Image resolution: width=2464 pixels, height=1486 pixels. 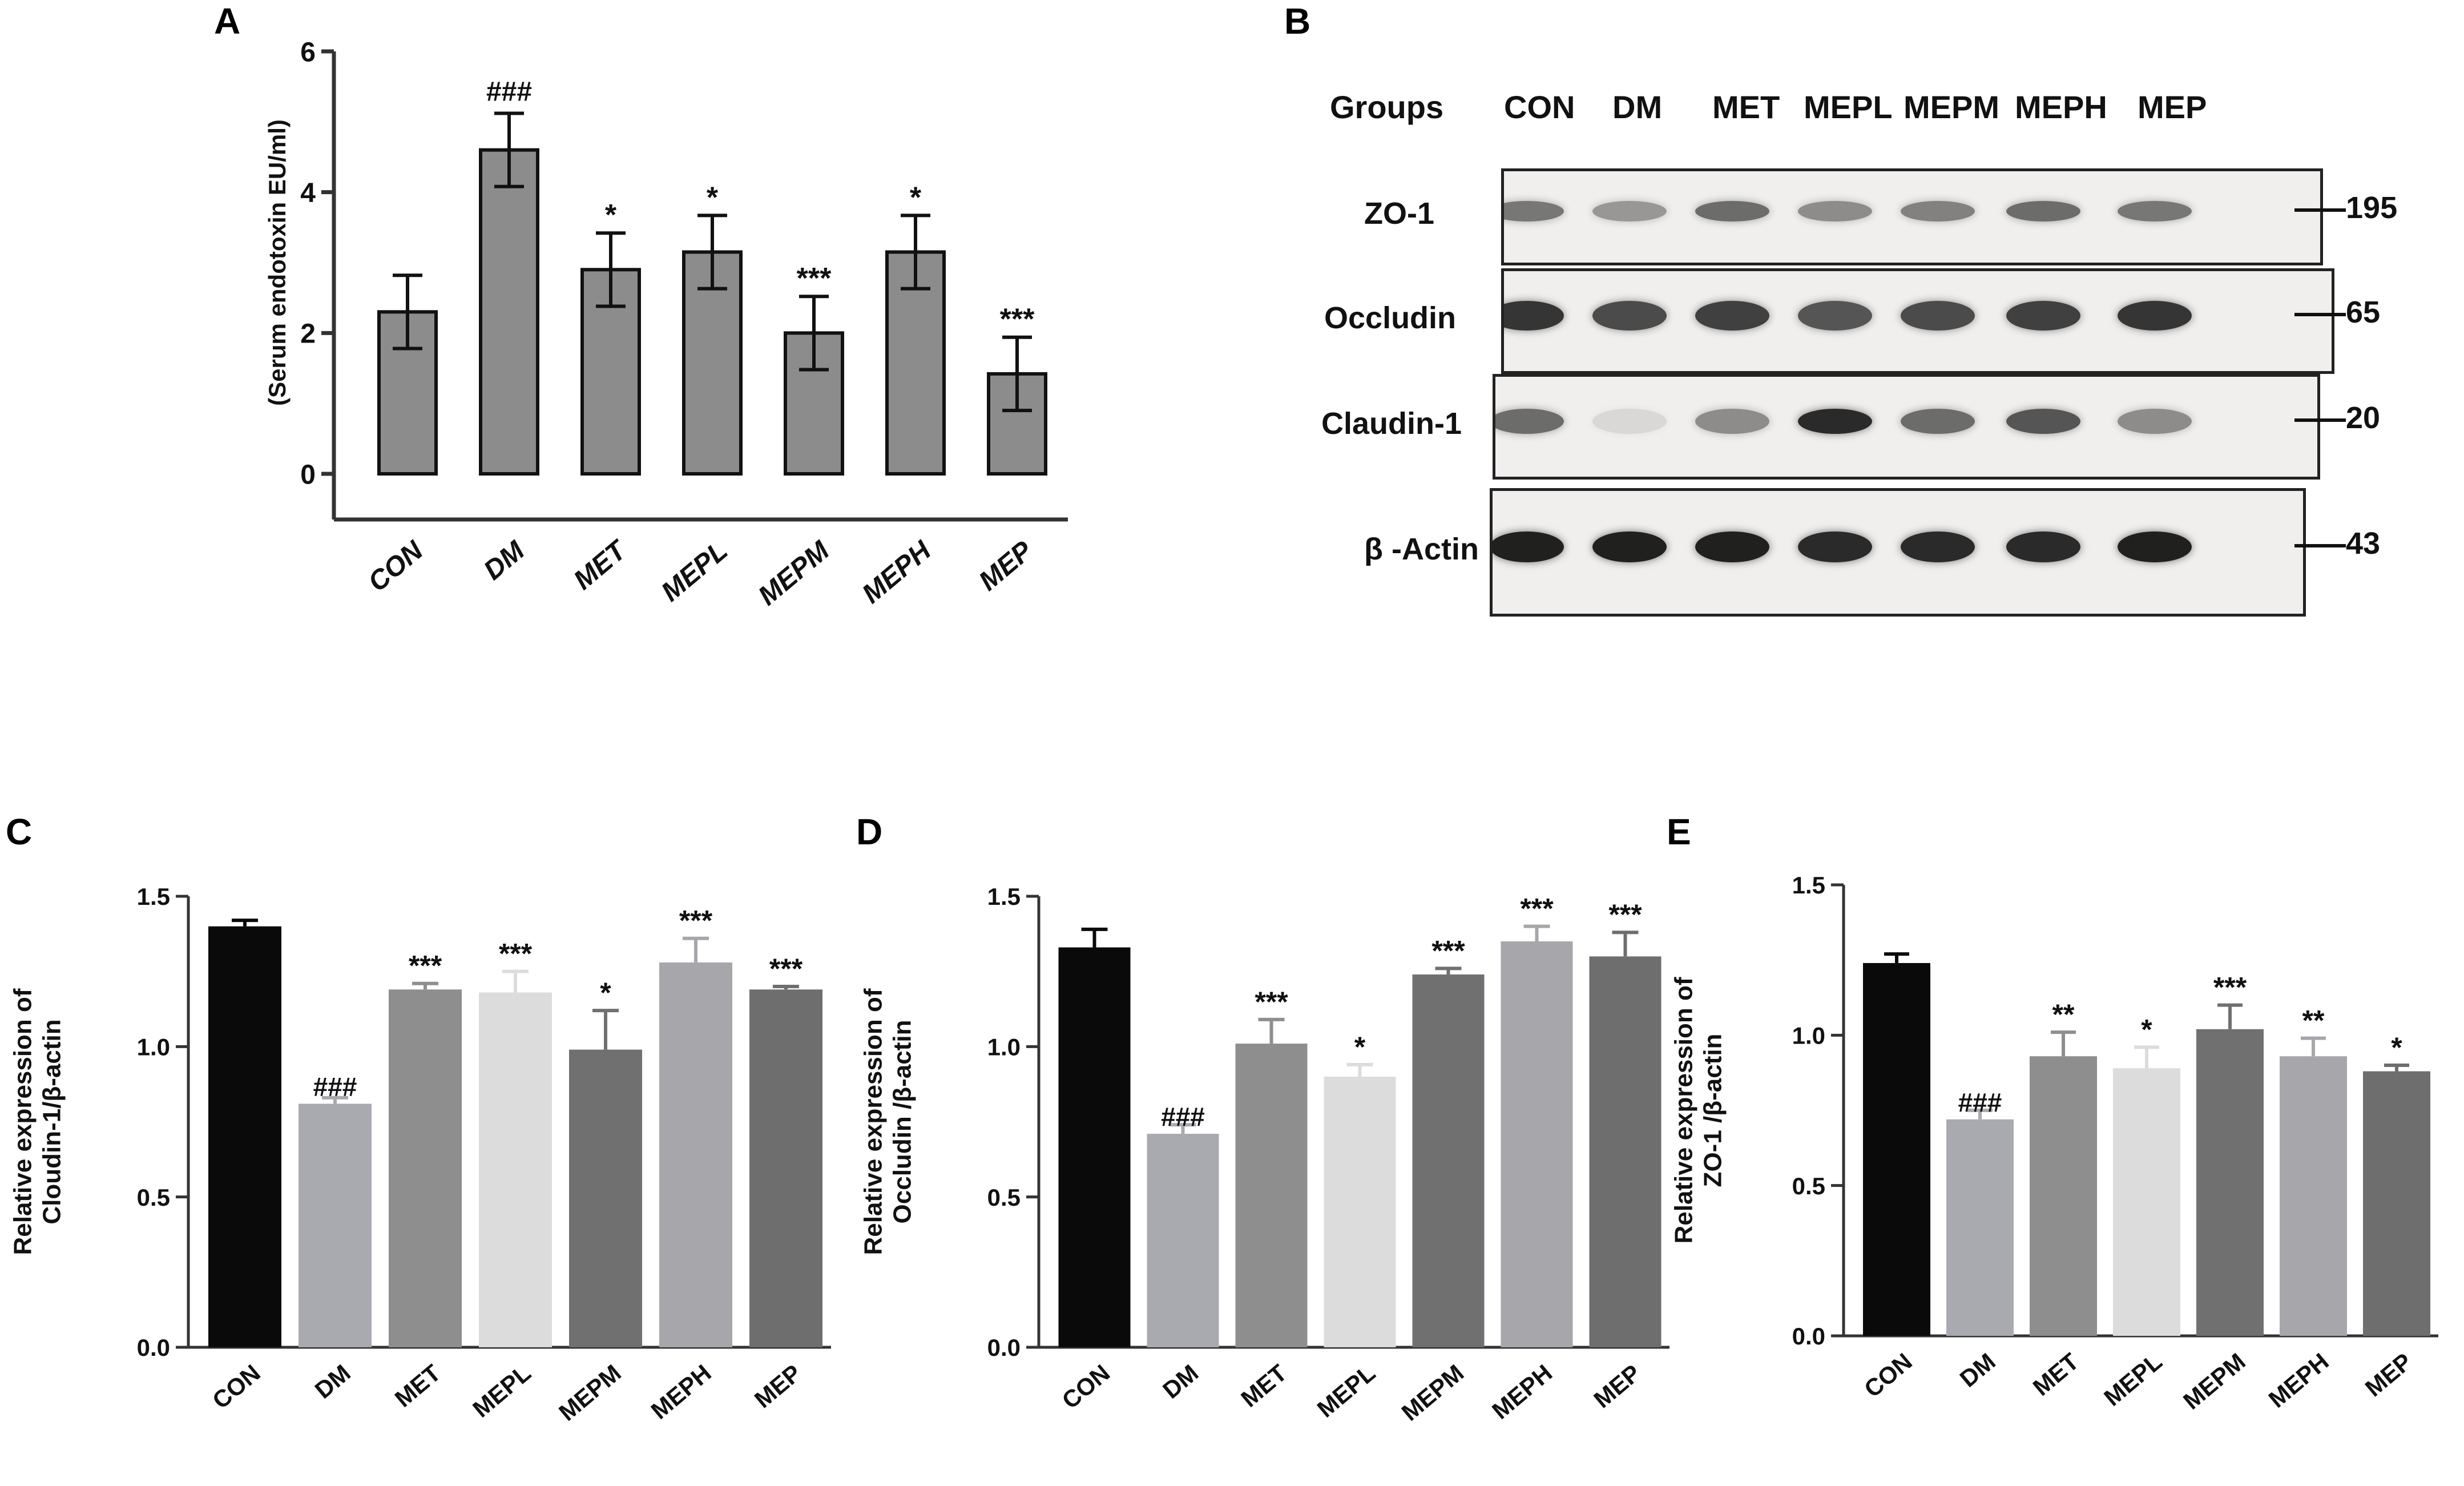 What do you see at coordinates (308, 193) in the screenshot?
I see `y-tick-label: 4` at bounding box center [308, 193].